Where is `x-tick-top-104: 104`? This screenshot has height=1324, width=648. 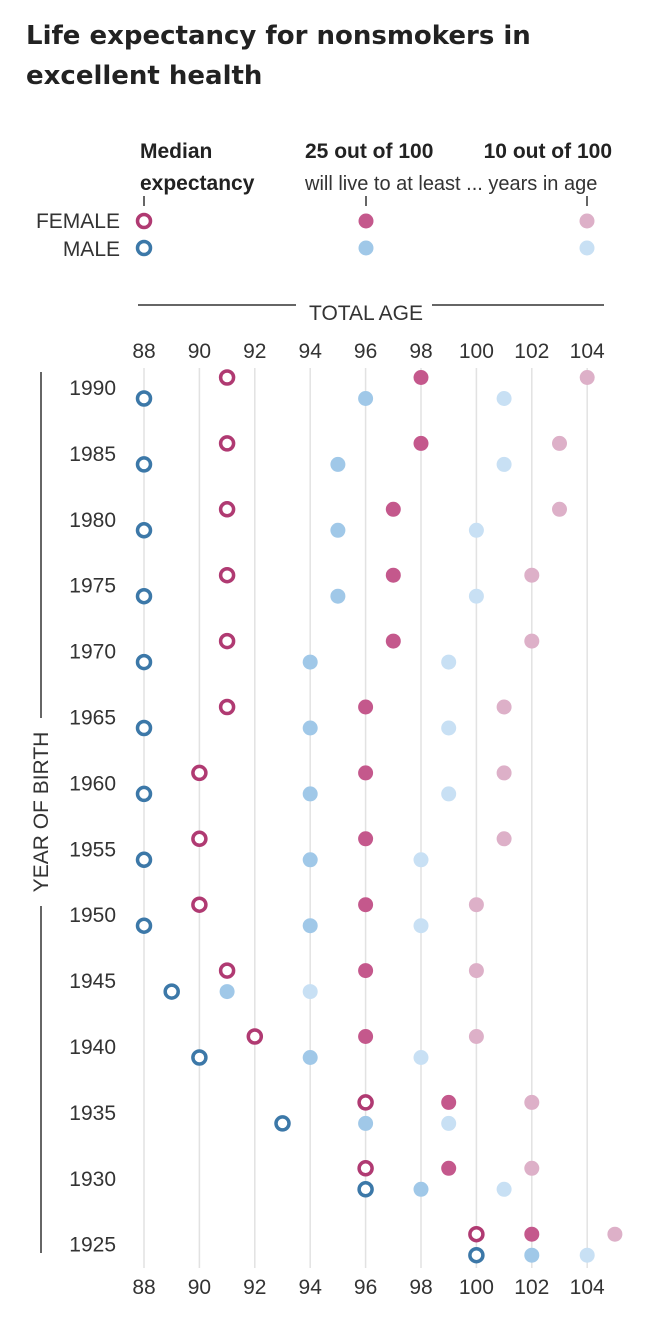
x-tick-top-104: 104 is located at coordinates (587, 351).